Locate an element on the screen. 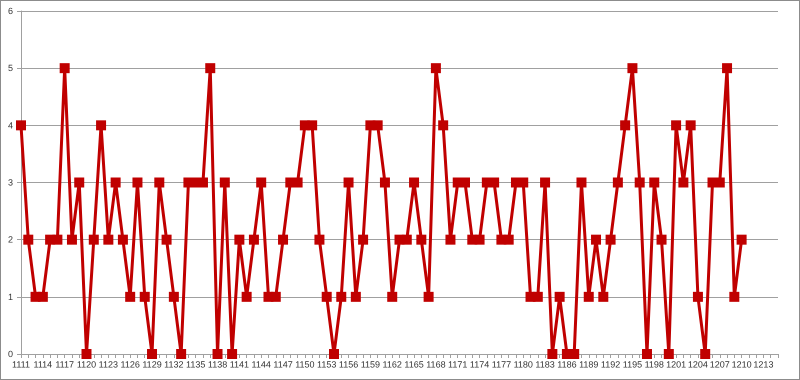  x-tick-label: 1183 is located at coordinates (545, 365).